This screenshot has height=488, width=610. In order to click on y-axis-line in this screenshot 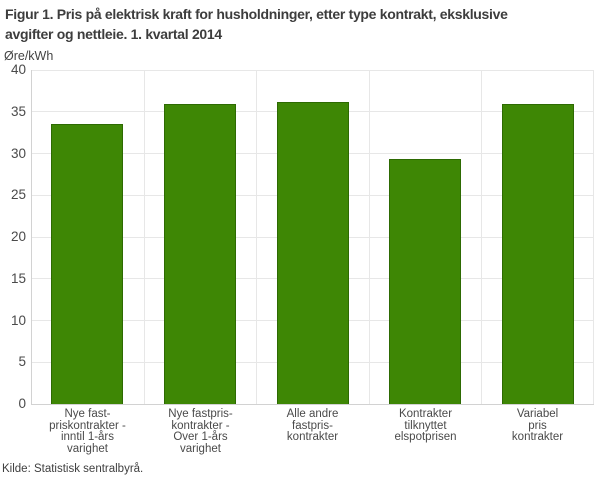, I will do `click(31, 237)`.